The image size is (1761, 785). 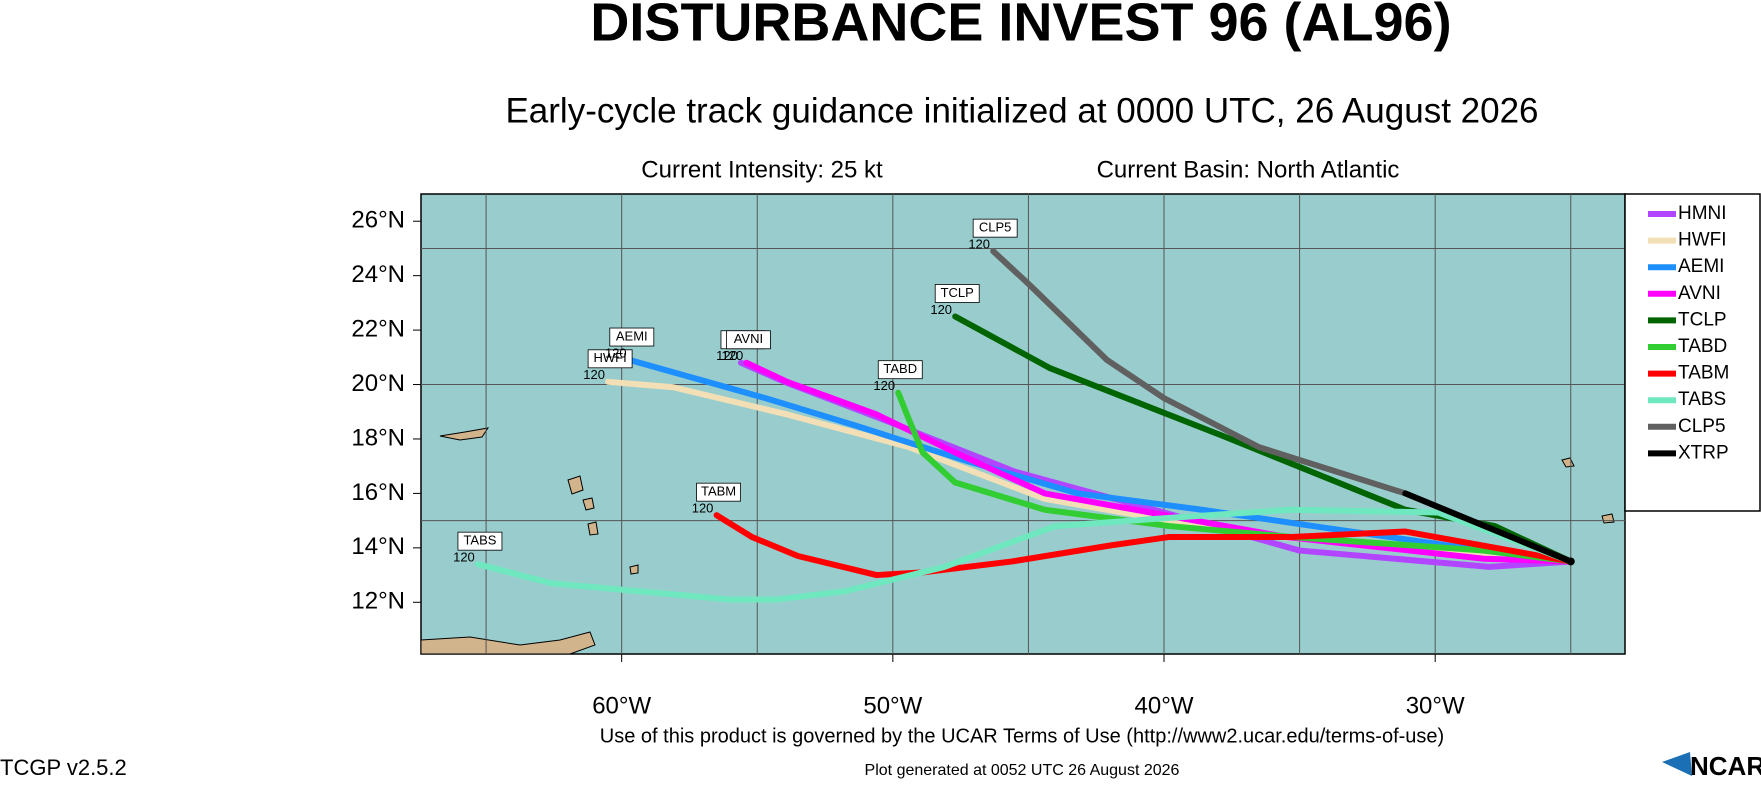 What do you see at coordinates (378, 220) in the screenshot?
I see `y-tick-label: 26°N` at bounding box center [378, 220].